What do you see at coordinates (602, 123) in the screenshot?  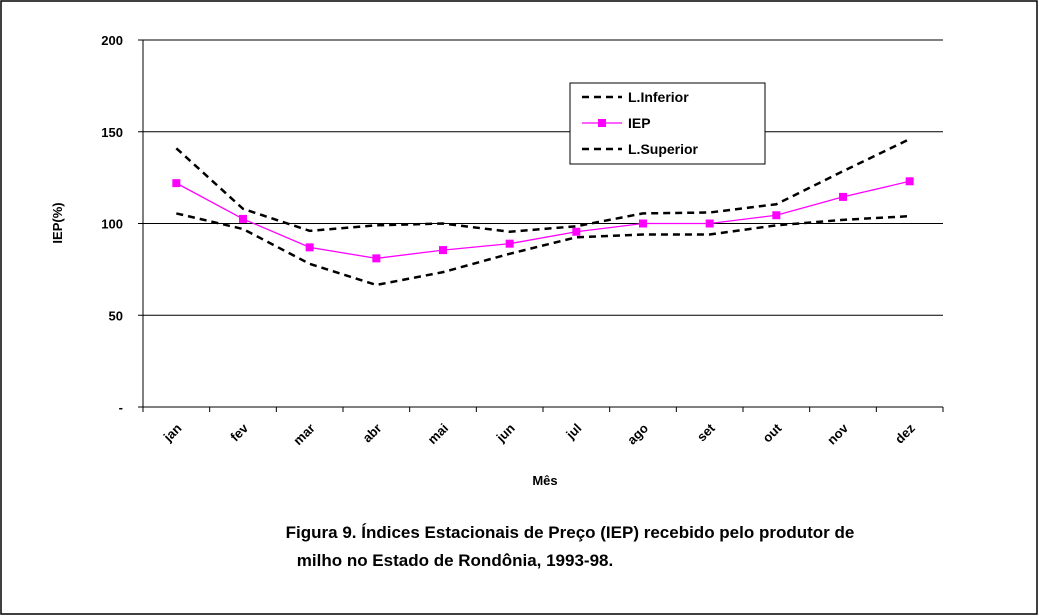 I see `legend-marker` at bounding box center [602, 123].